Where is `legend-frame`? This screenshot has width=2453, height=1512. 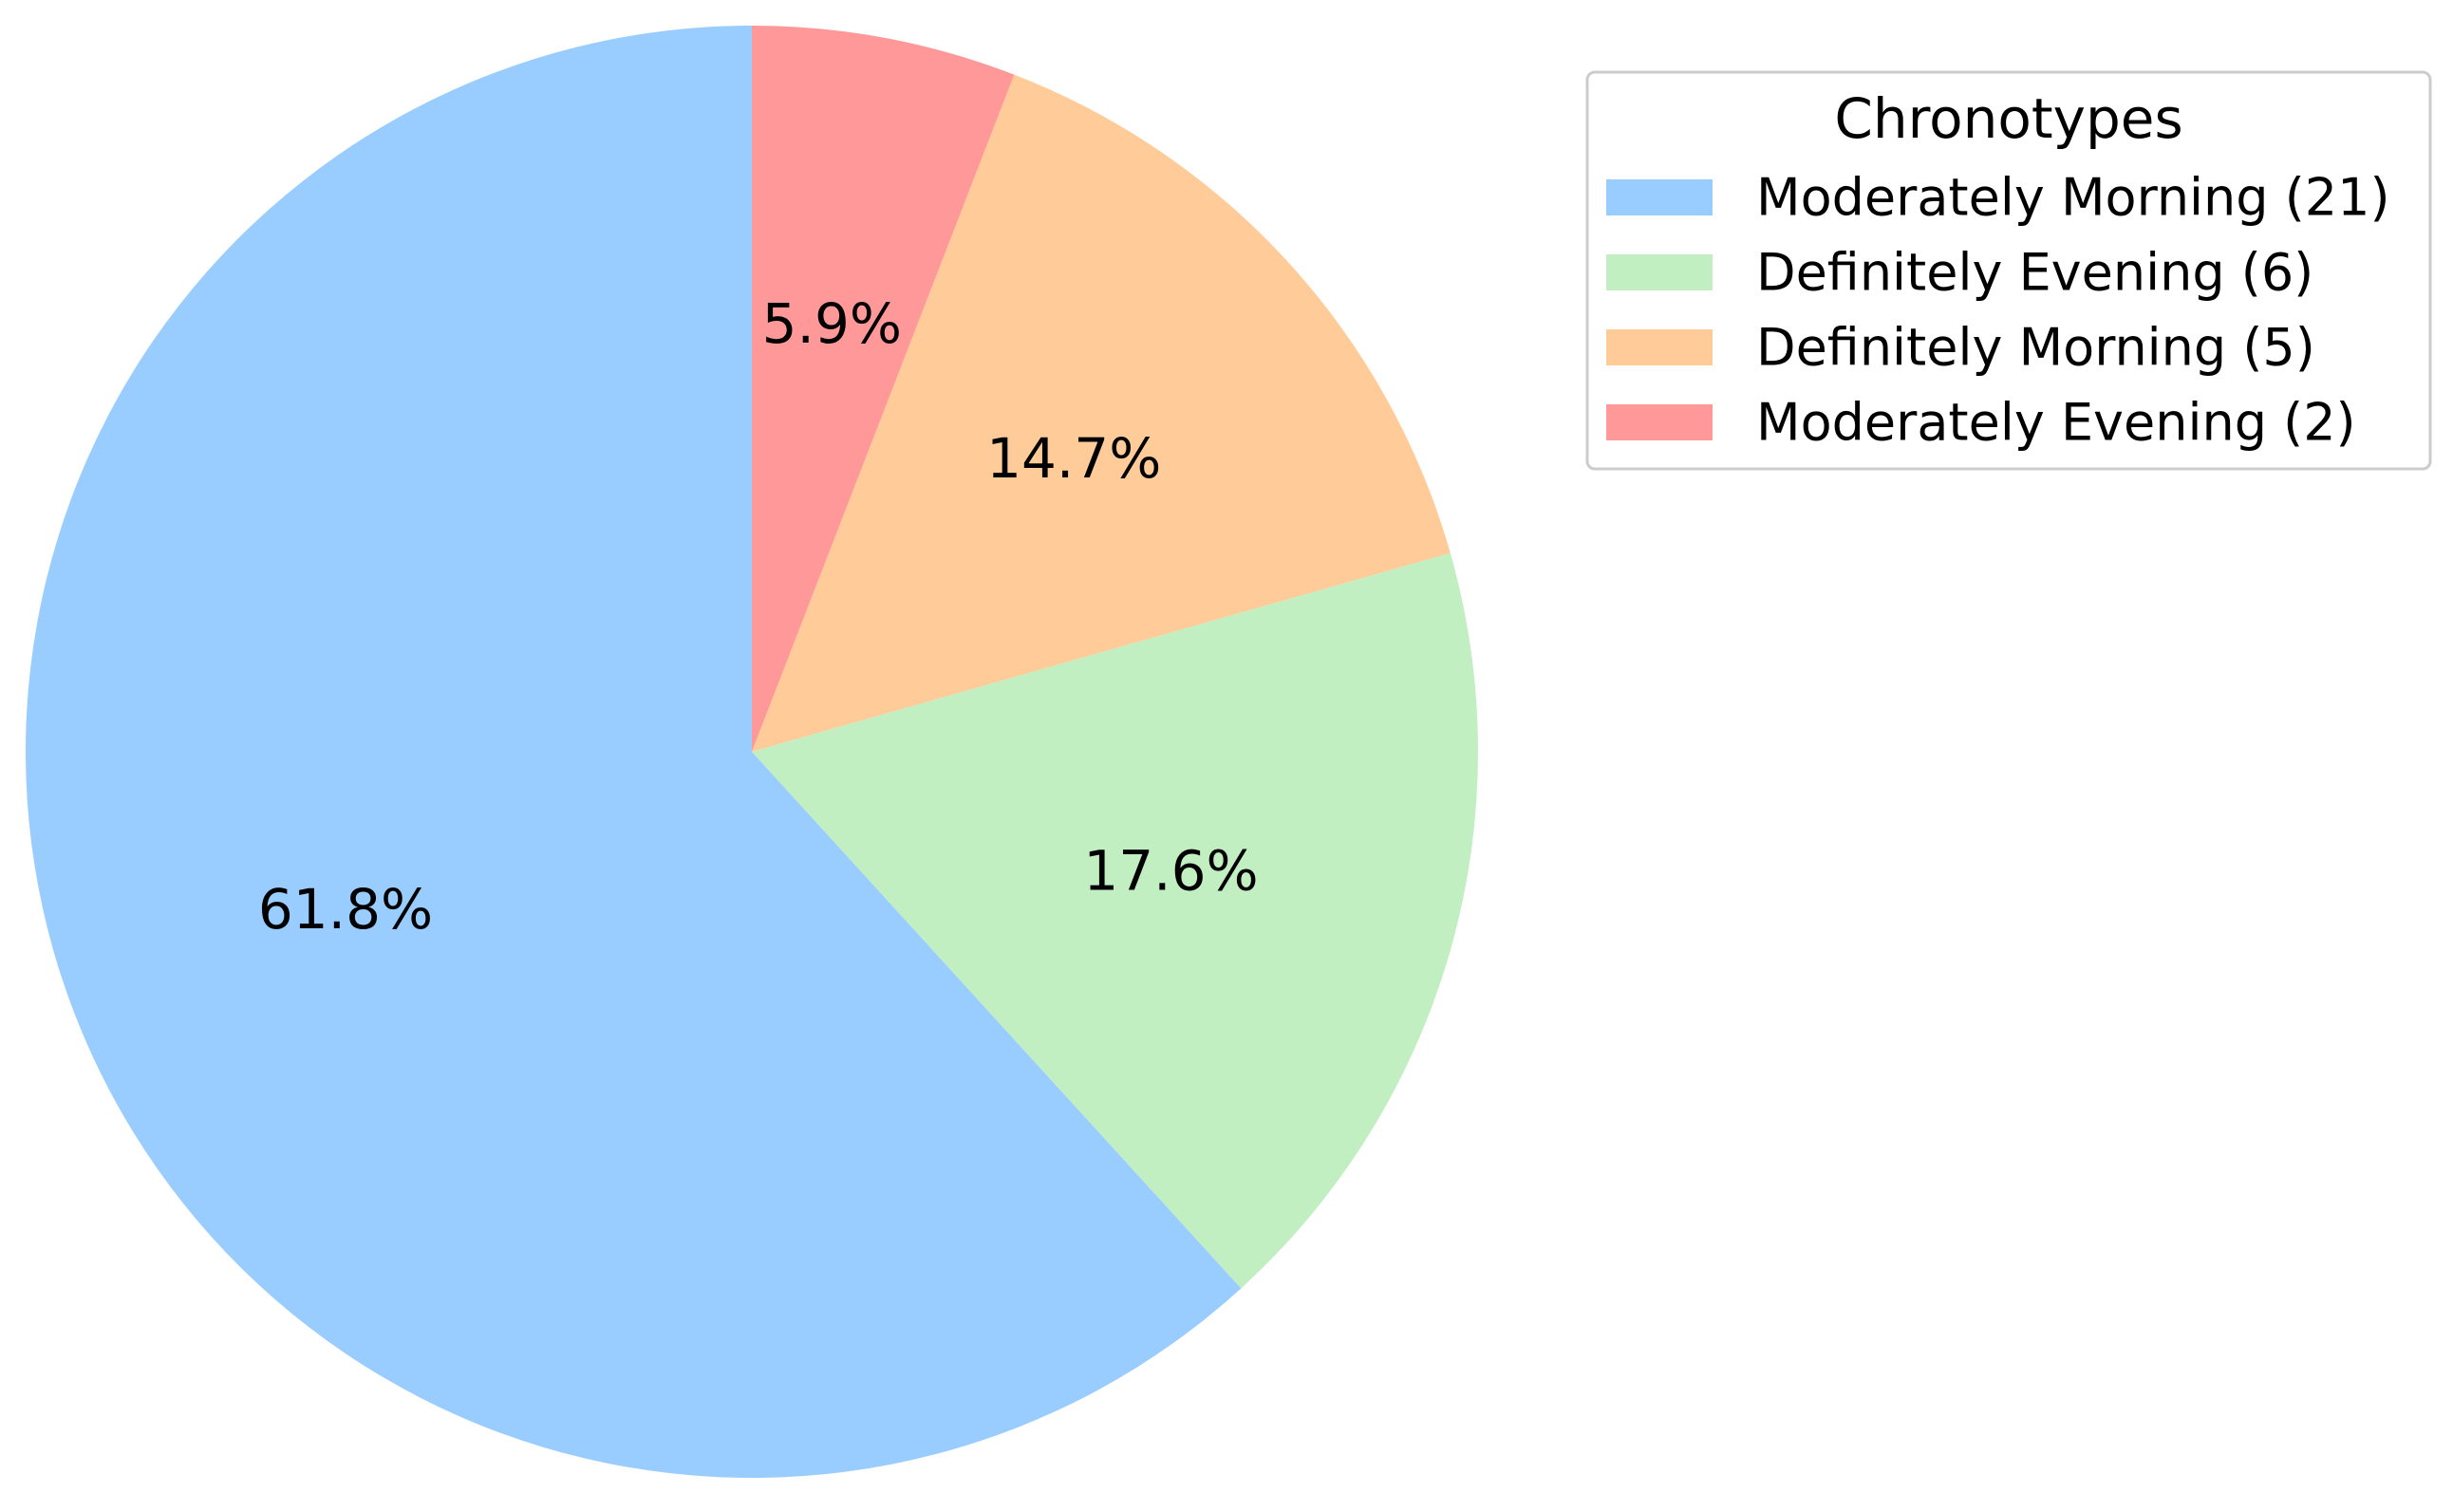
legend-frame is located at coordinates (2008, 270).